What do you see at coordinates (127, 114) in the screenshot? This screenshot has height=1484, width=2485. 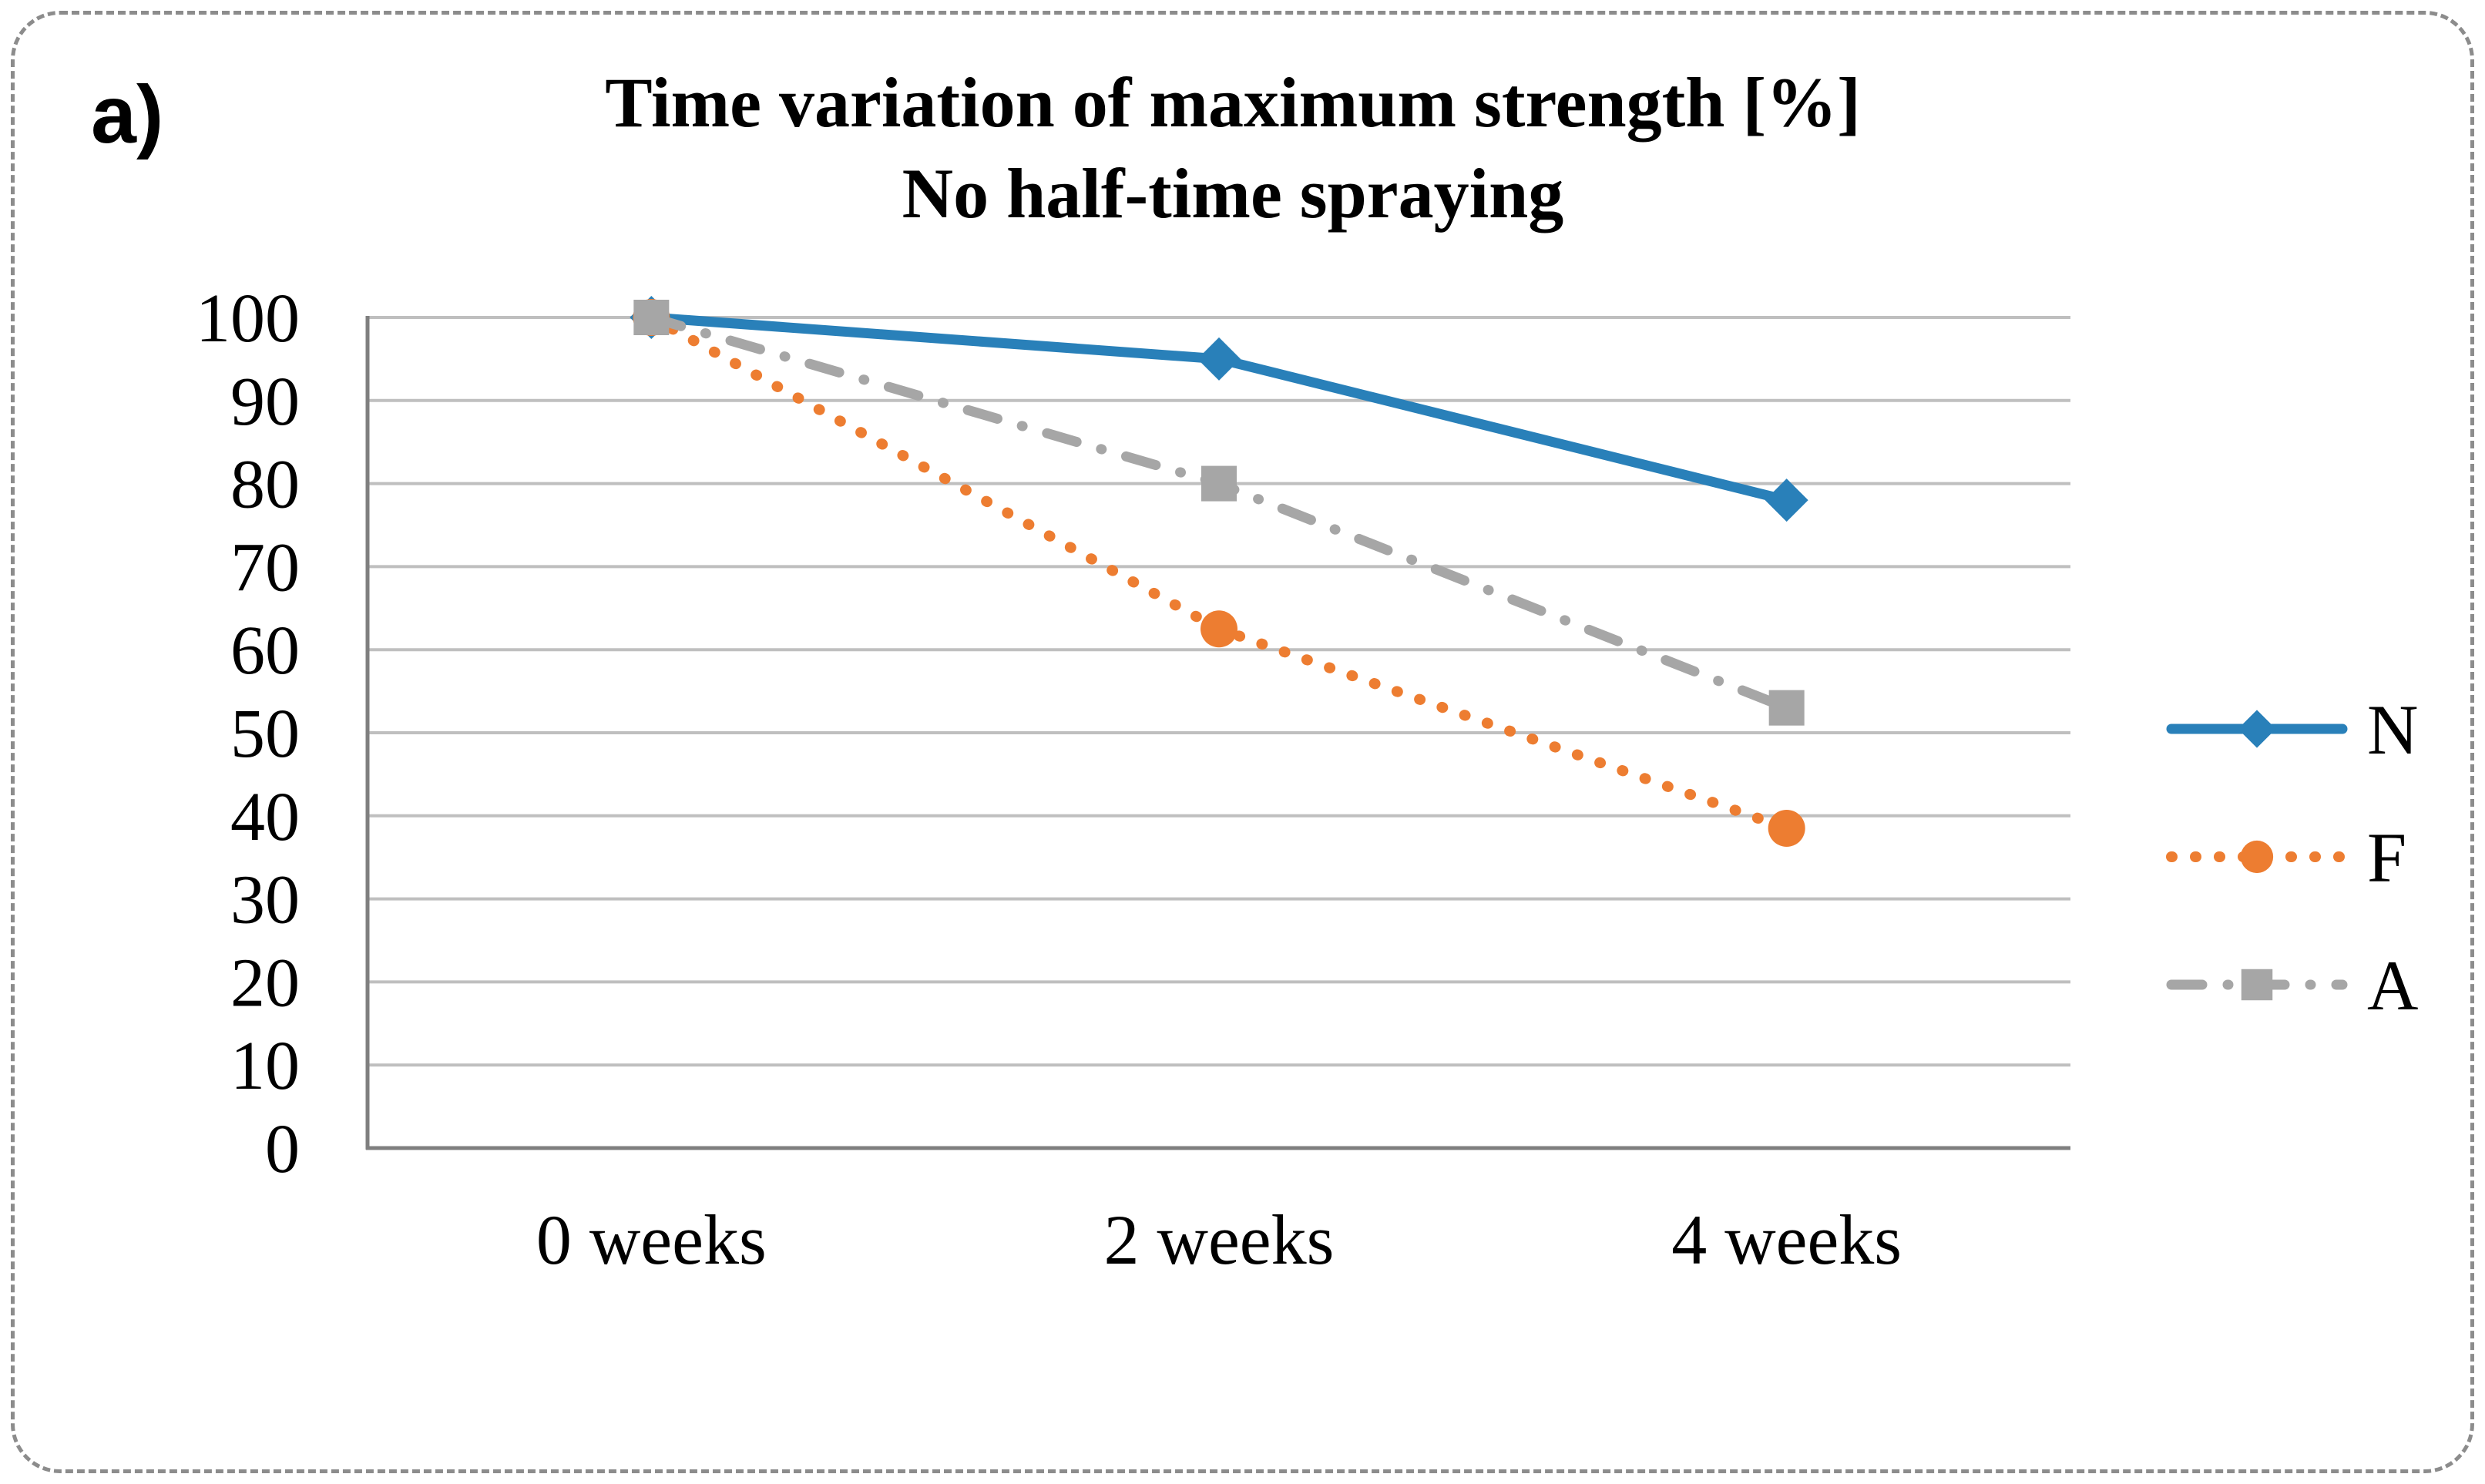 I see `panel-label: a)` at bounding box center [127, 114].